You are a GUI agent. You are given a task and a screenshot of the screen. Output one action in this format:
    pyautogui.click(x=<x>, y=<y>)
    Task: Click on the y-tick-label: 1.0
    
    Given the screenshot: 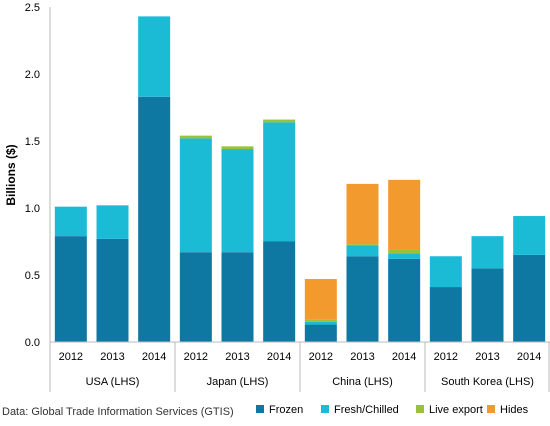 What is the action you would take?
    pyautogui.click(x=32, y=209)
    